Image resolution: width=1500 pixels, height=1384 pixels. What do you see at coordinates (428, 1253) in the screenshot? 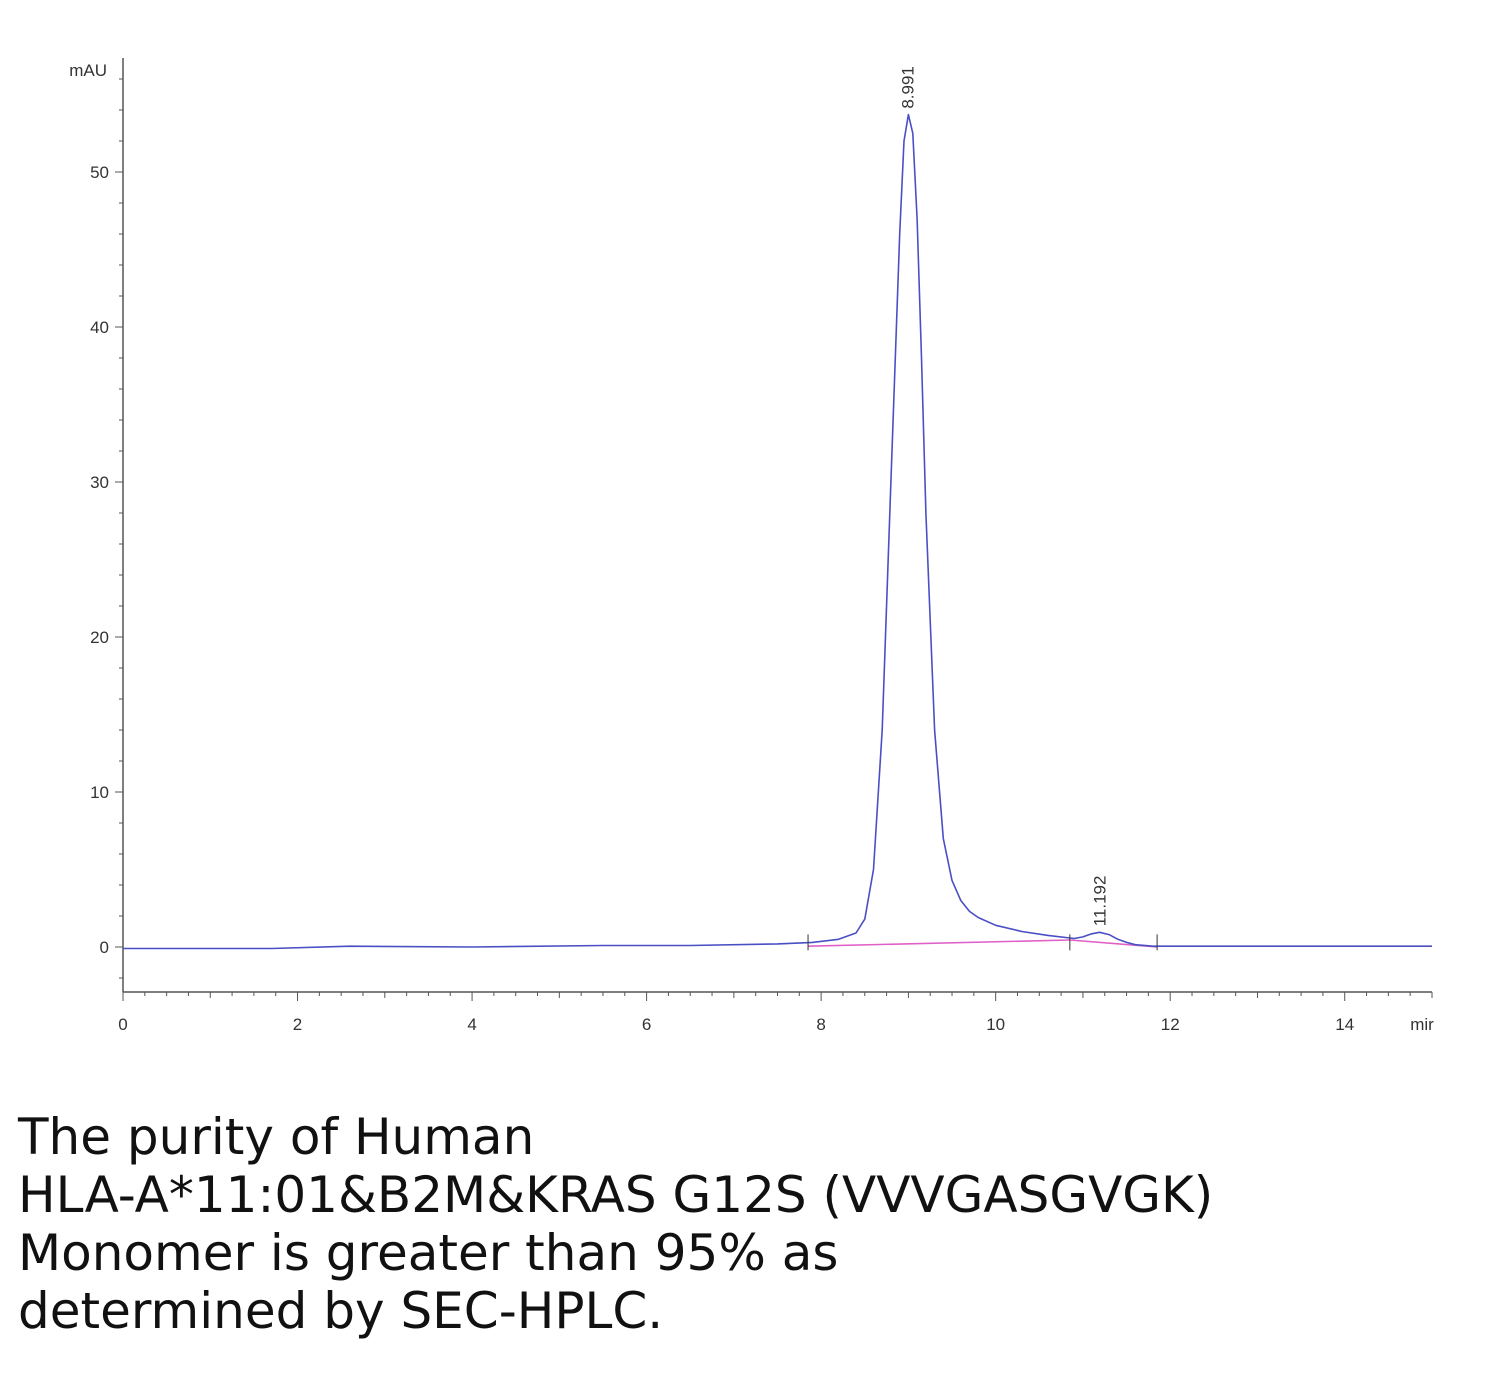
I see `caption-line-3: Monomer is greater than 95% as` at bounding box center [428, 1253].